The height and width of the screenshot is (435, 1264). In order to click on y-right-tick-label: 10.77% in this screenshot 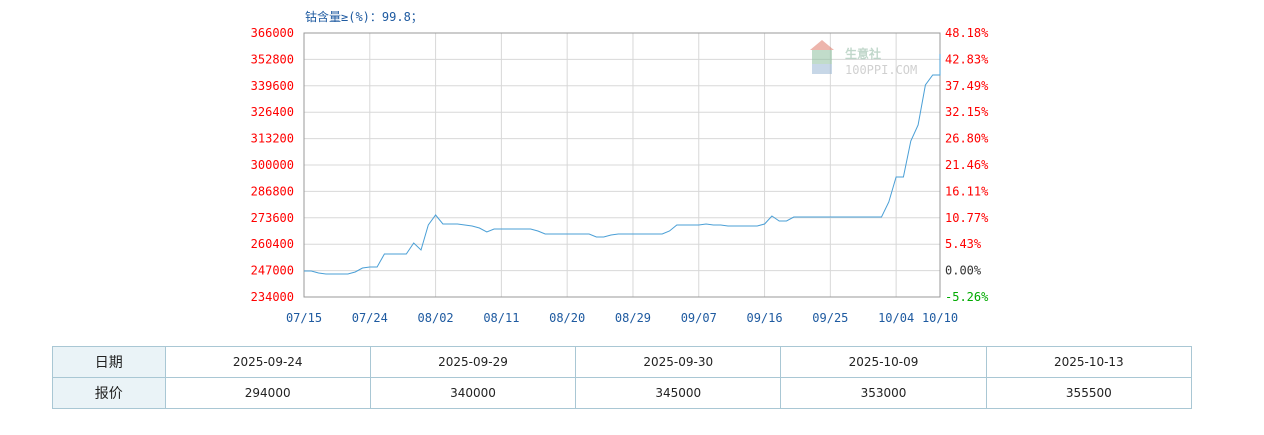, I will do `click(967, 218)`.